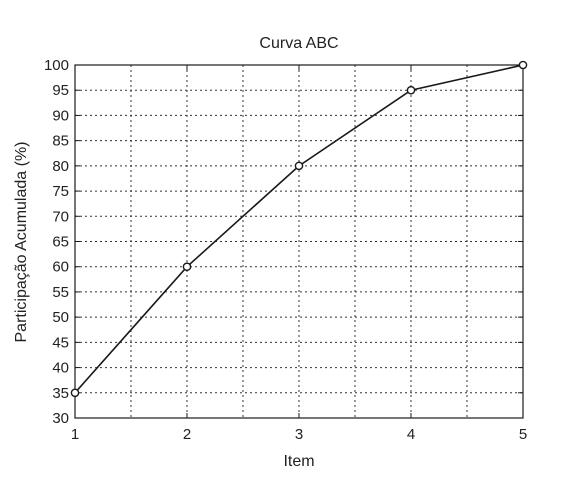 This screenshot has height=482, width=562. What do you see at coordinates (60, 90) in the screenshot?
I see `y-tick-label: 95` at bounding box center [60, 90].